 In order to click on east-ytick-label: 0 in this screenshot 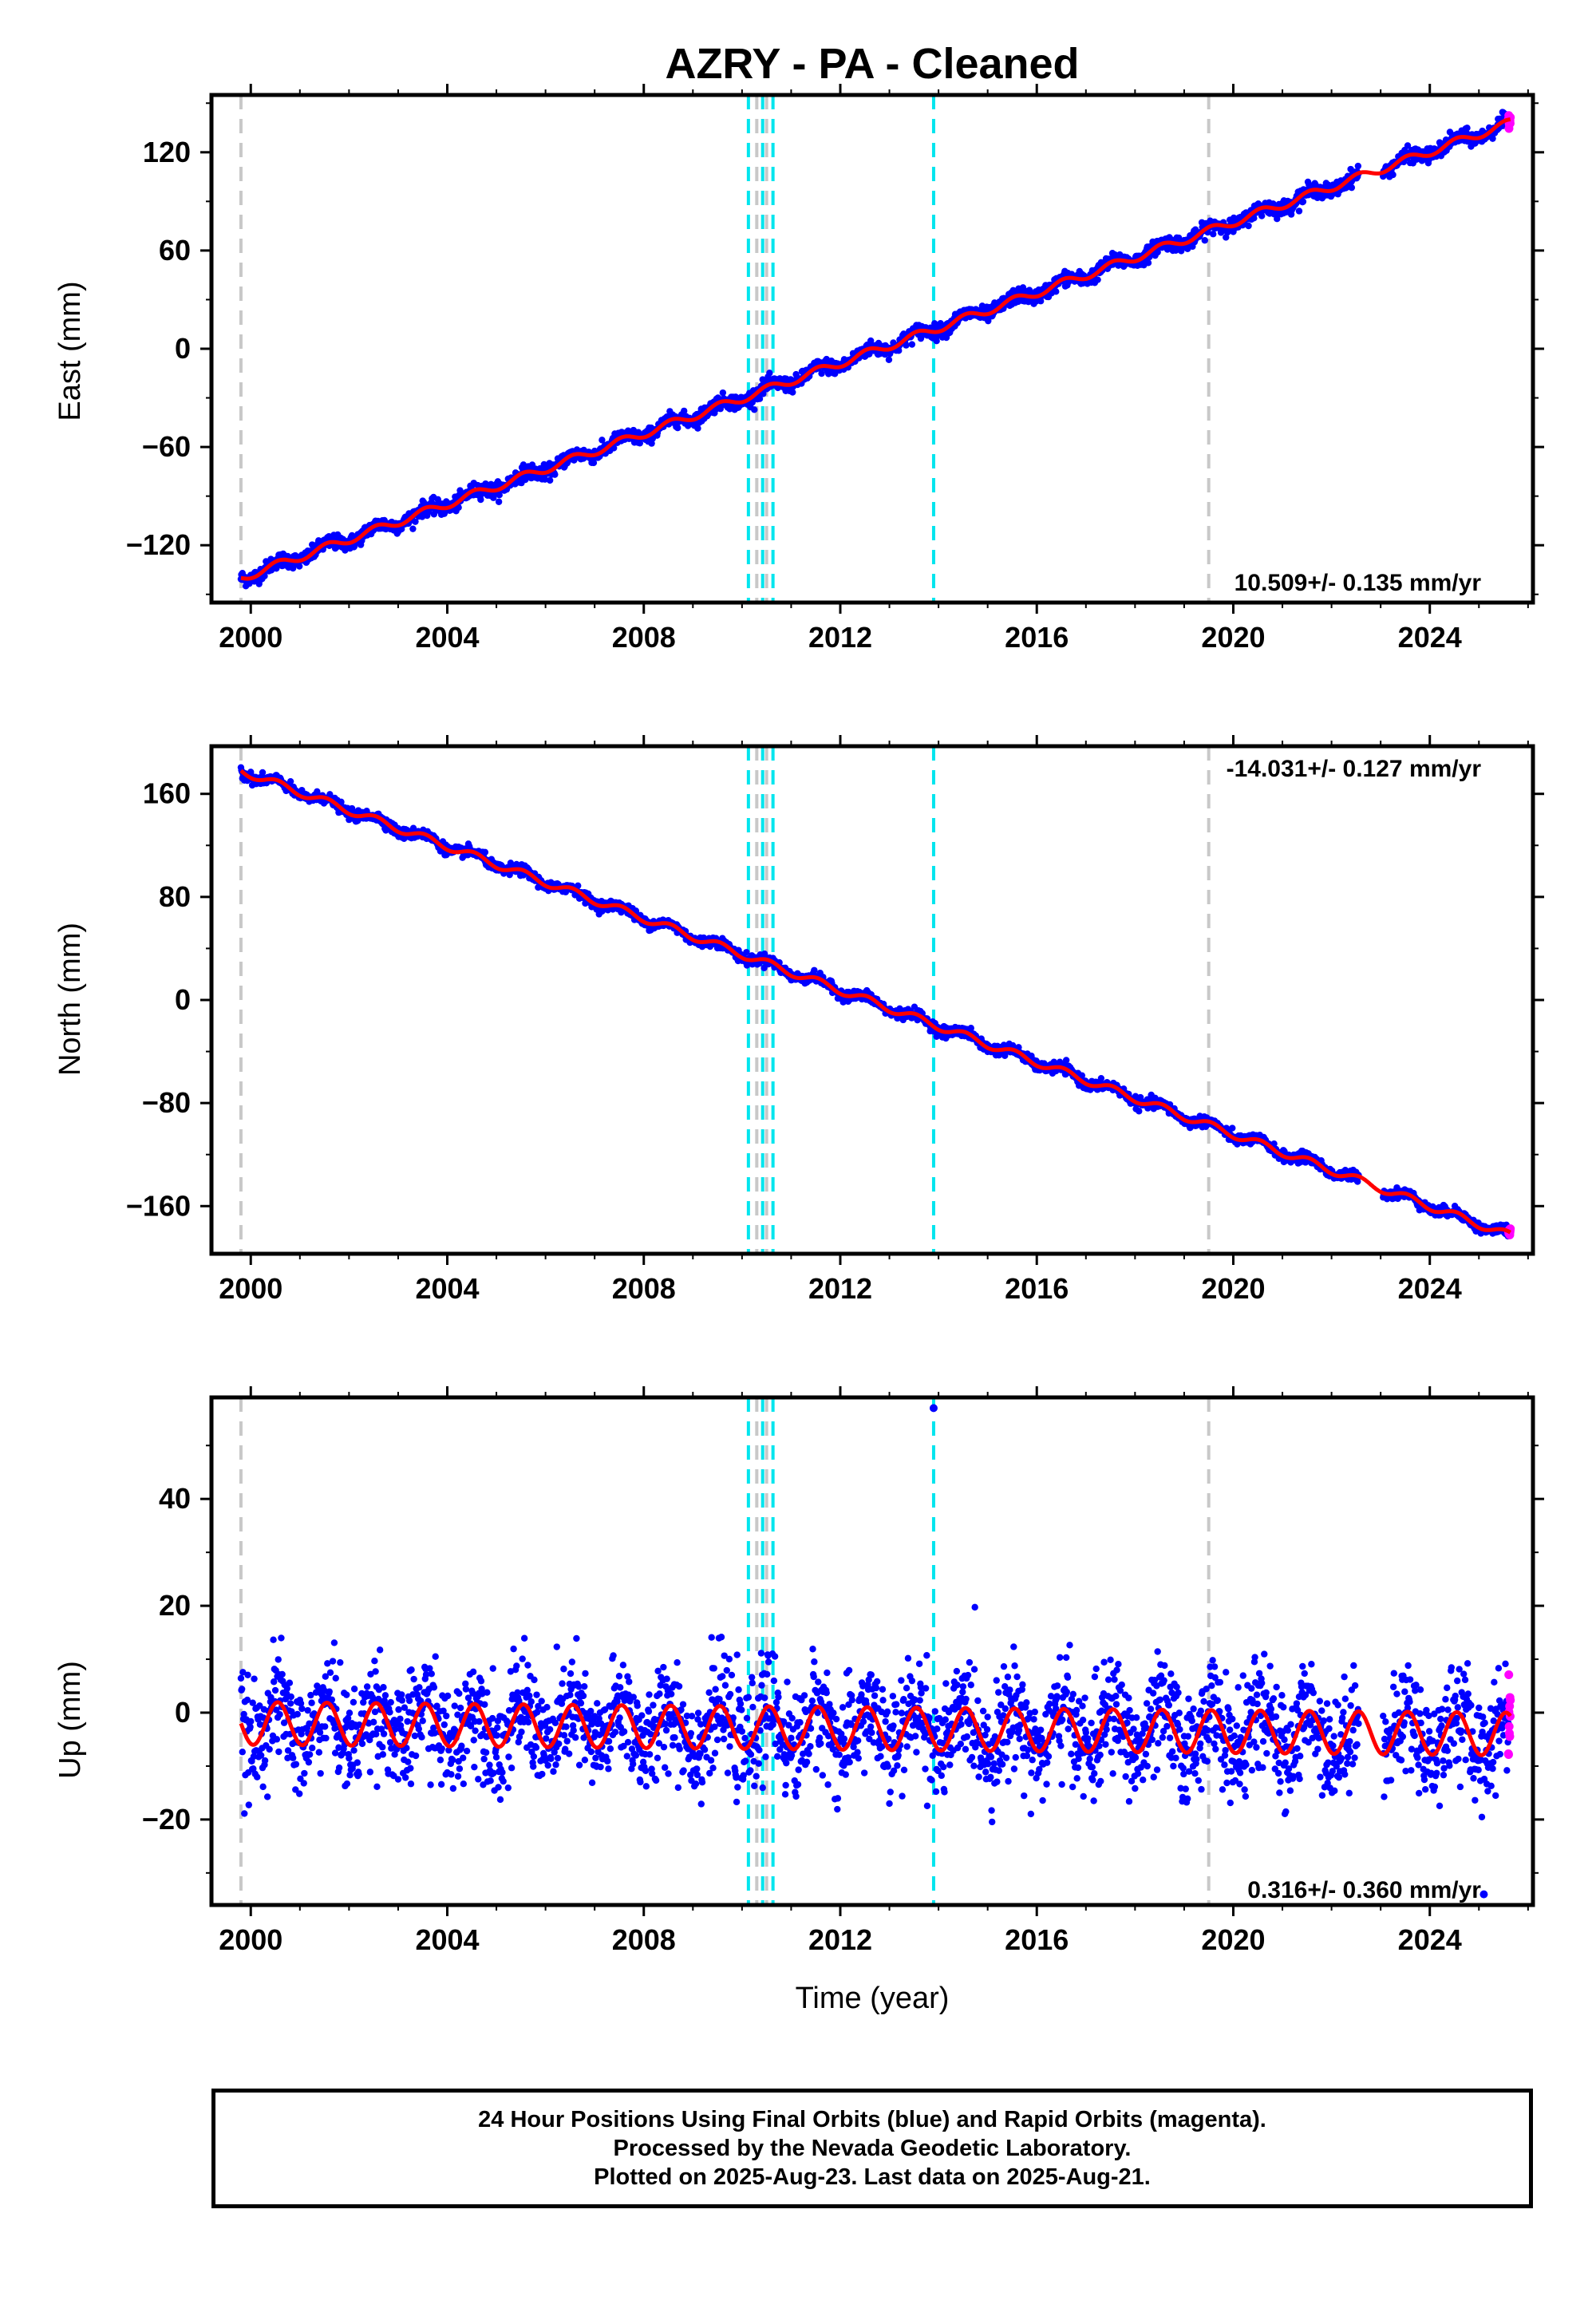, I will do `click(183, 348)`.